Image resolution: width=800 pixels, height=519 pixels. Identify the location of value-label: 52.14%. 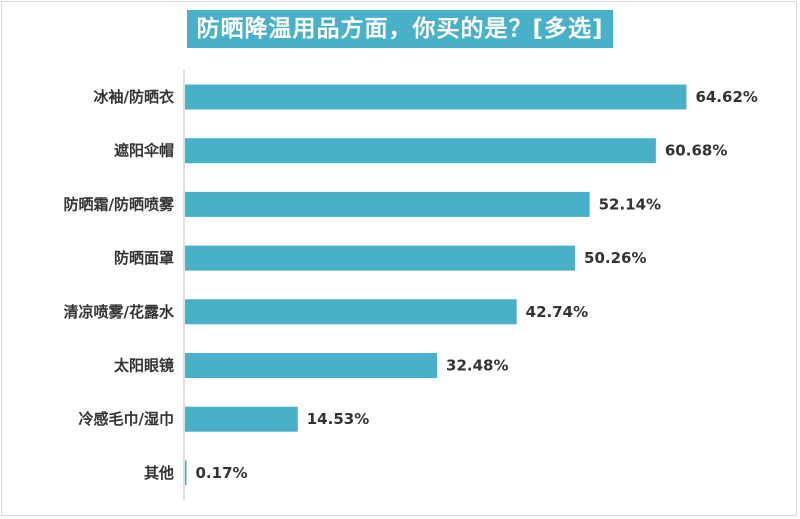
(630, 204).